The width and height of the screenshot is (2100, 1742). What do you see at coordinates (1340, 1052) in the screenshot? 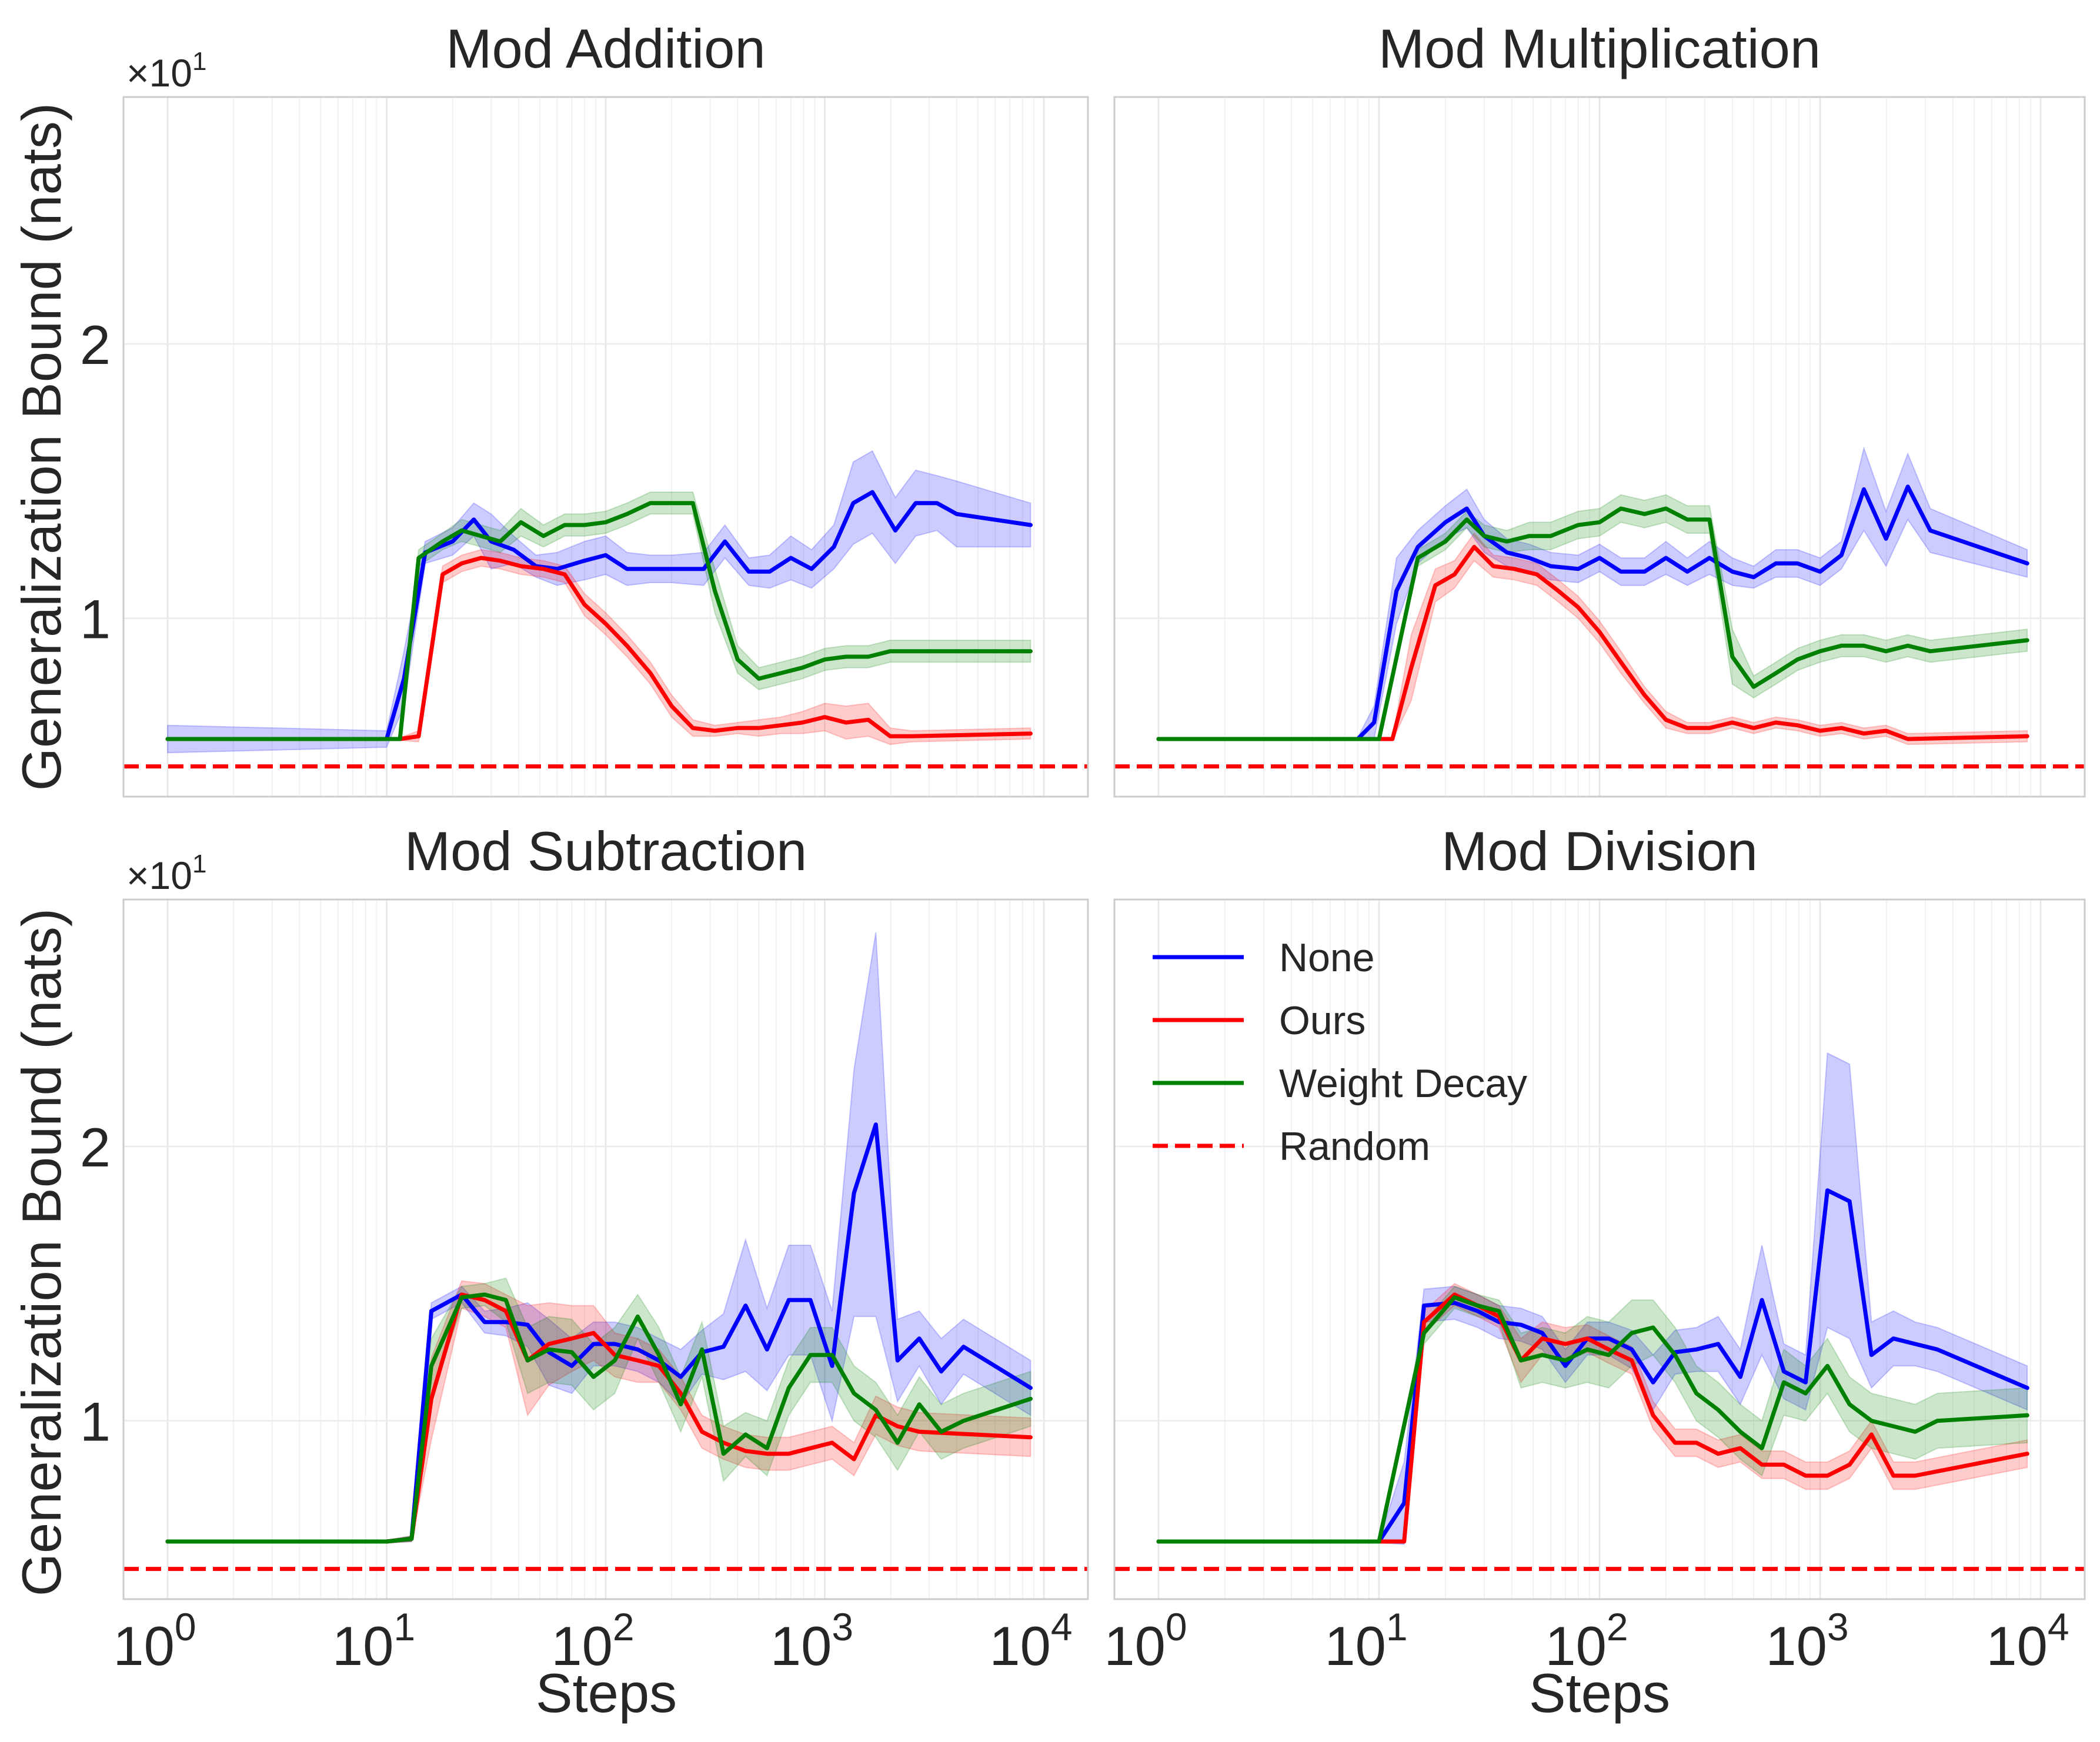
I see `legend: None Ours Weight Decay Random` at bounding box center [1340, 1052].